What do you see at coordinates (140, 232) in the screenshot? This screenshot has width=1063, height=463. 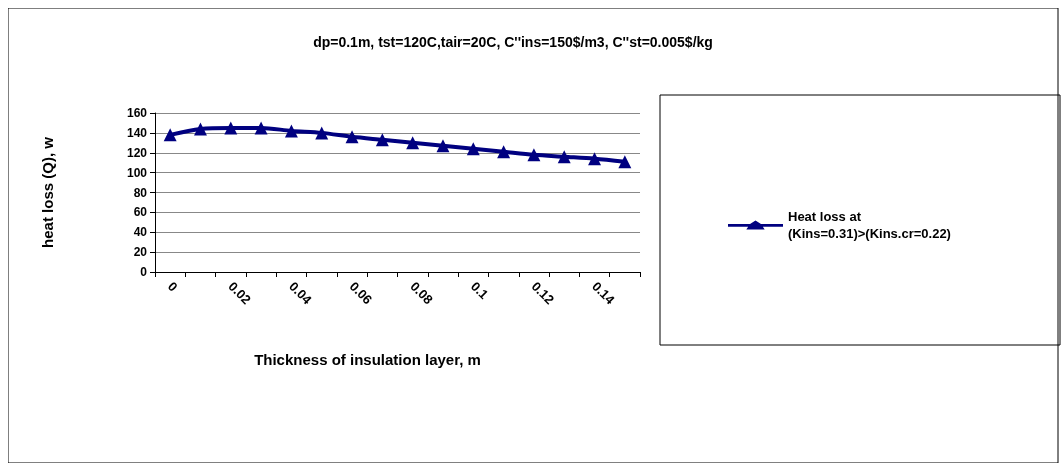 I see `y-tick-label: 40` at bounding box center [140, 232].